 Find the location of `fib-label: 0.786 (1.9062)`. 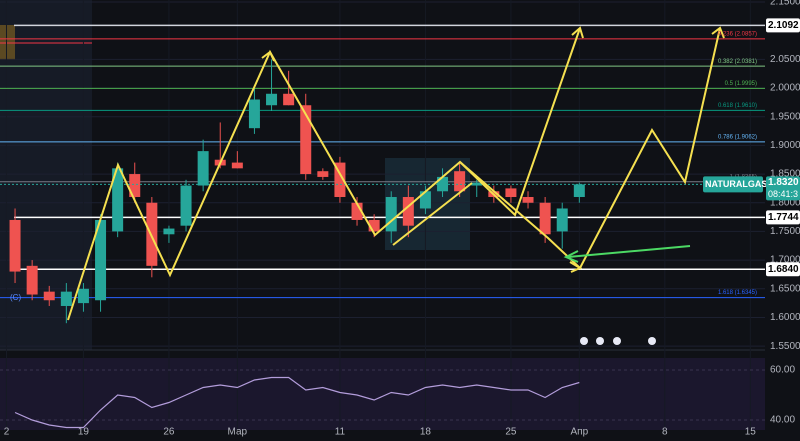

fib-label: 0.786 (1.9062) is located at coordinates (737, 137).